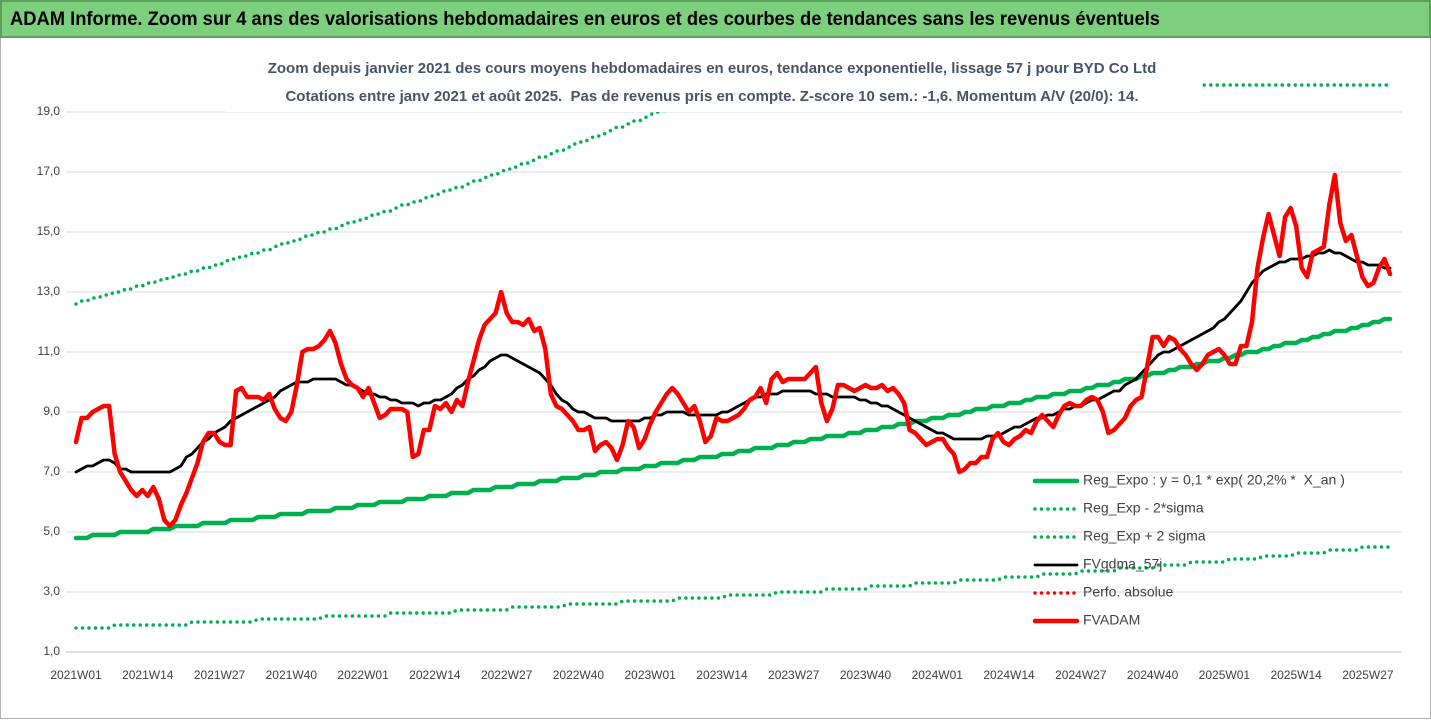 The height and width of the screenshot is (720, 1431). Describe the element at coordinates (148, 675) in the screenshot. I see `x-tick-label: 2021W14` at that location.